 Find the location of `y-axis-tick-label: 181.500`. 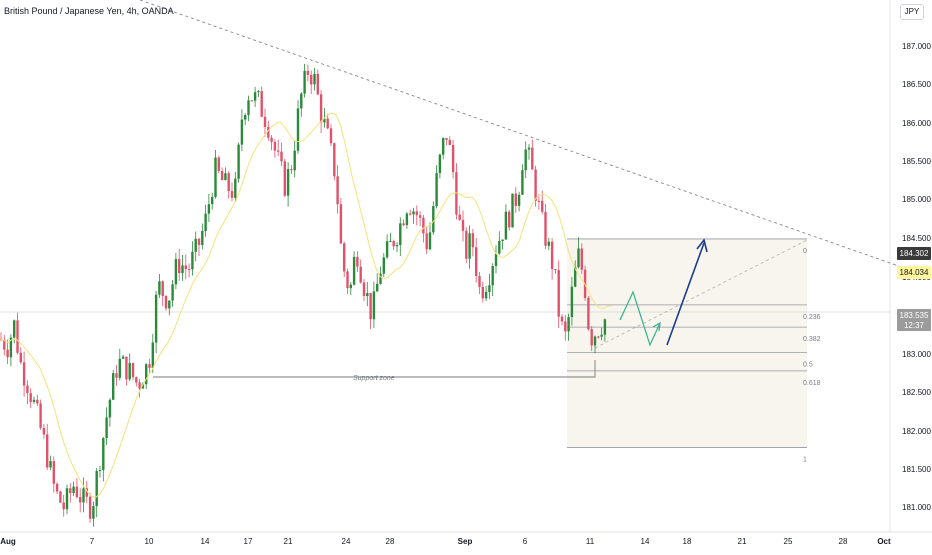

y-axis-tick-label: 181.500 is located at coordinates (916, 469).